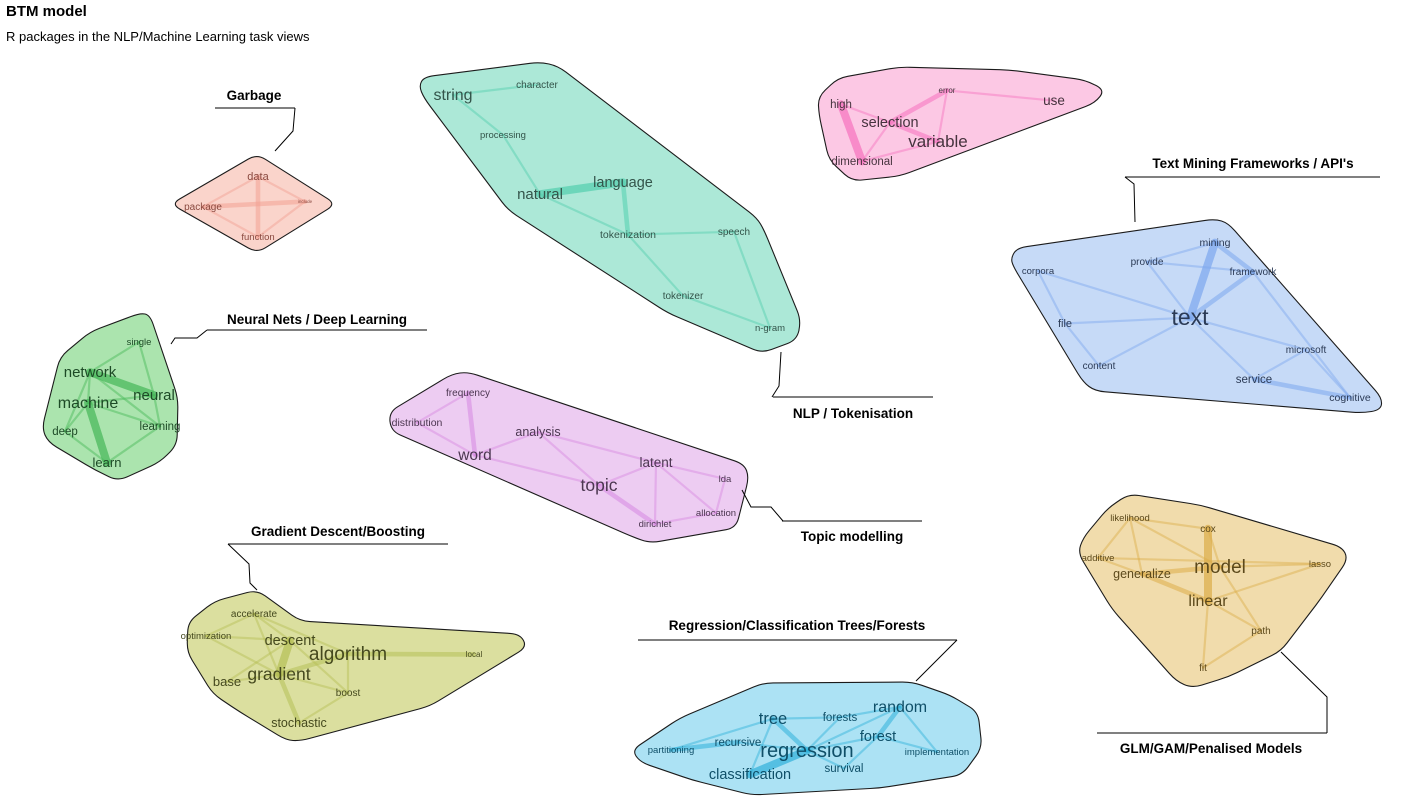  I want to click on word-label: forests, so click(840, 718).